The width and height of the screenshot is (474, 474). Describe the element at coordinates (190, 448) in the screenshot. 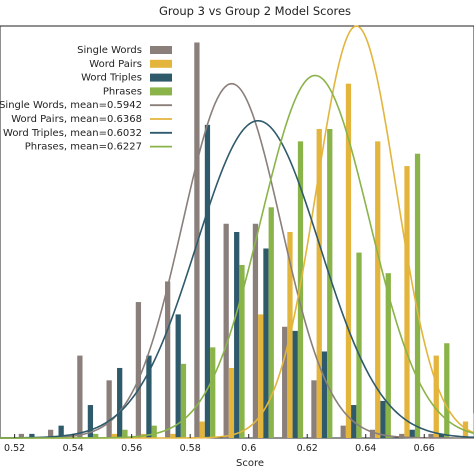

I see `x-tick-label: 0.58` at that location.